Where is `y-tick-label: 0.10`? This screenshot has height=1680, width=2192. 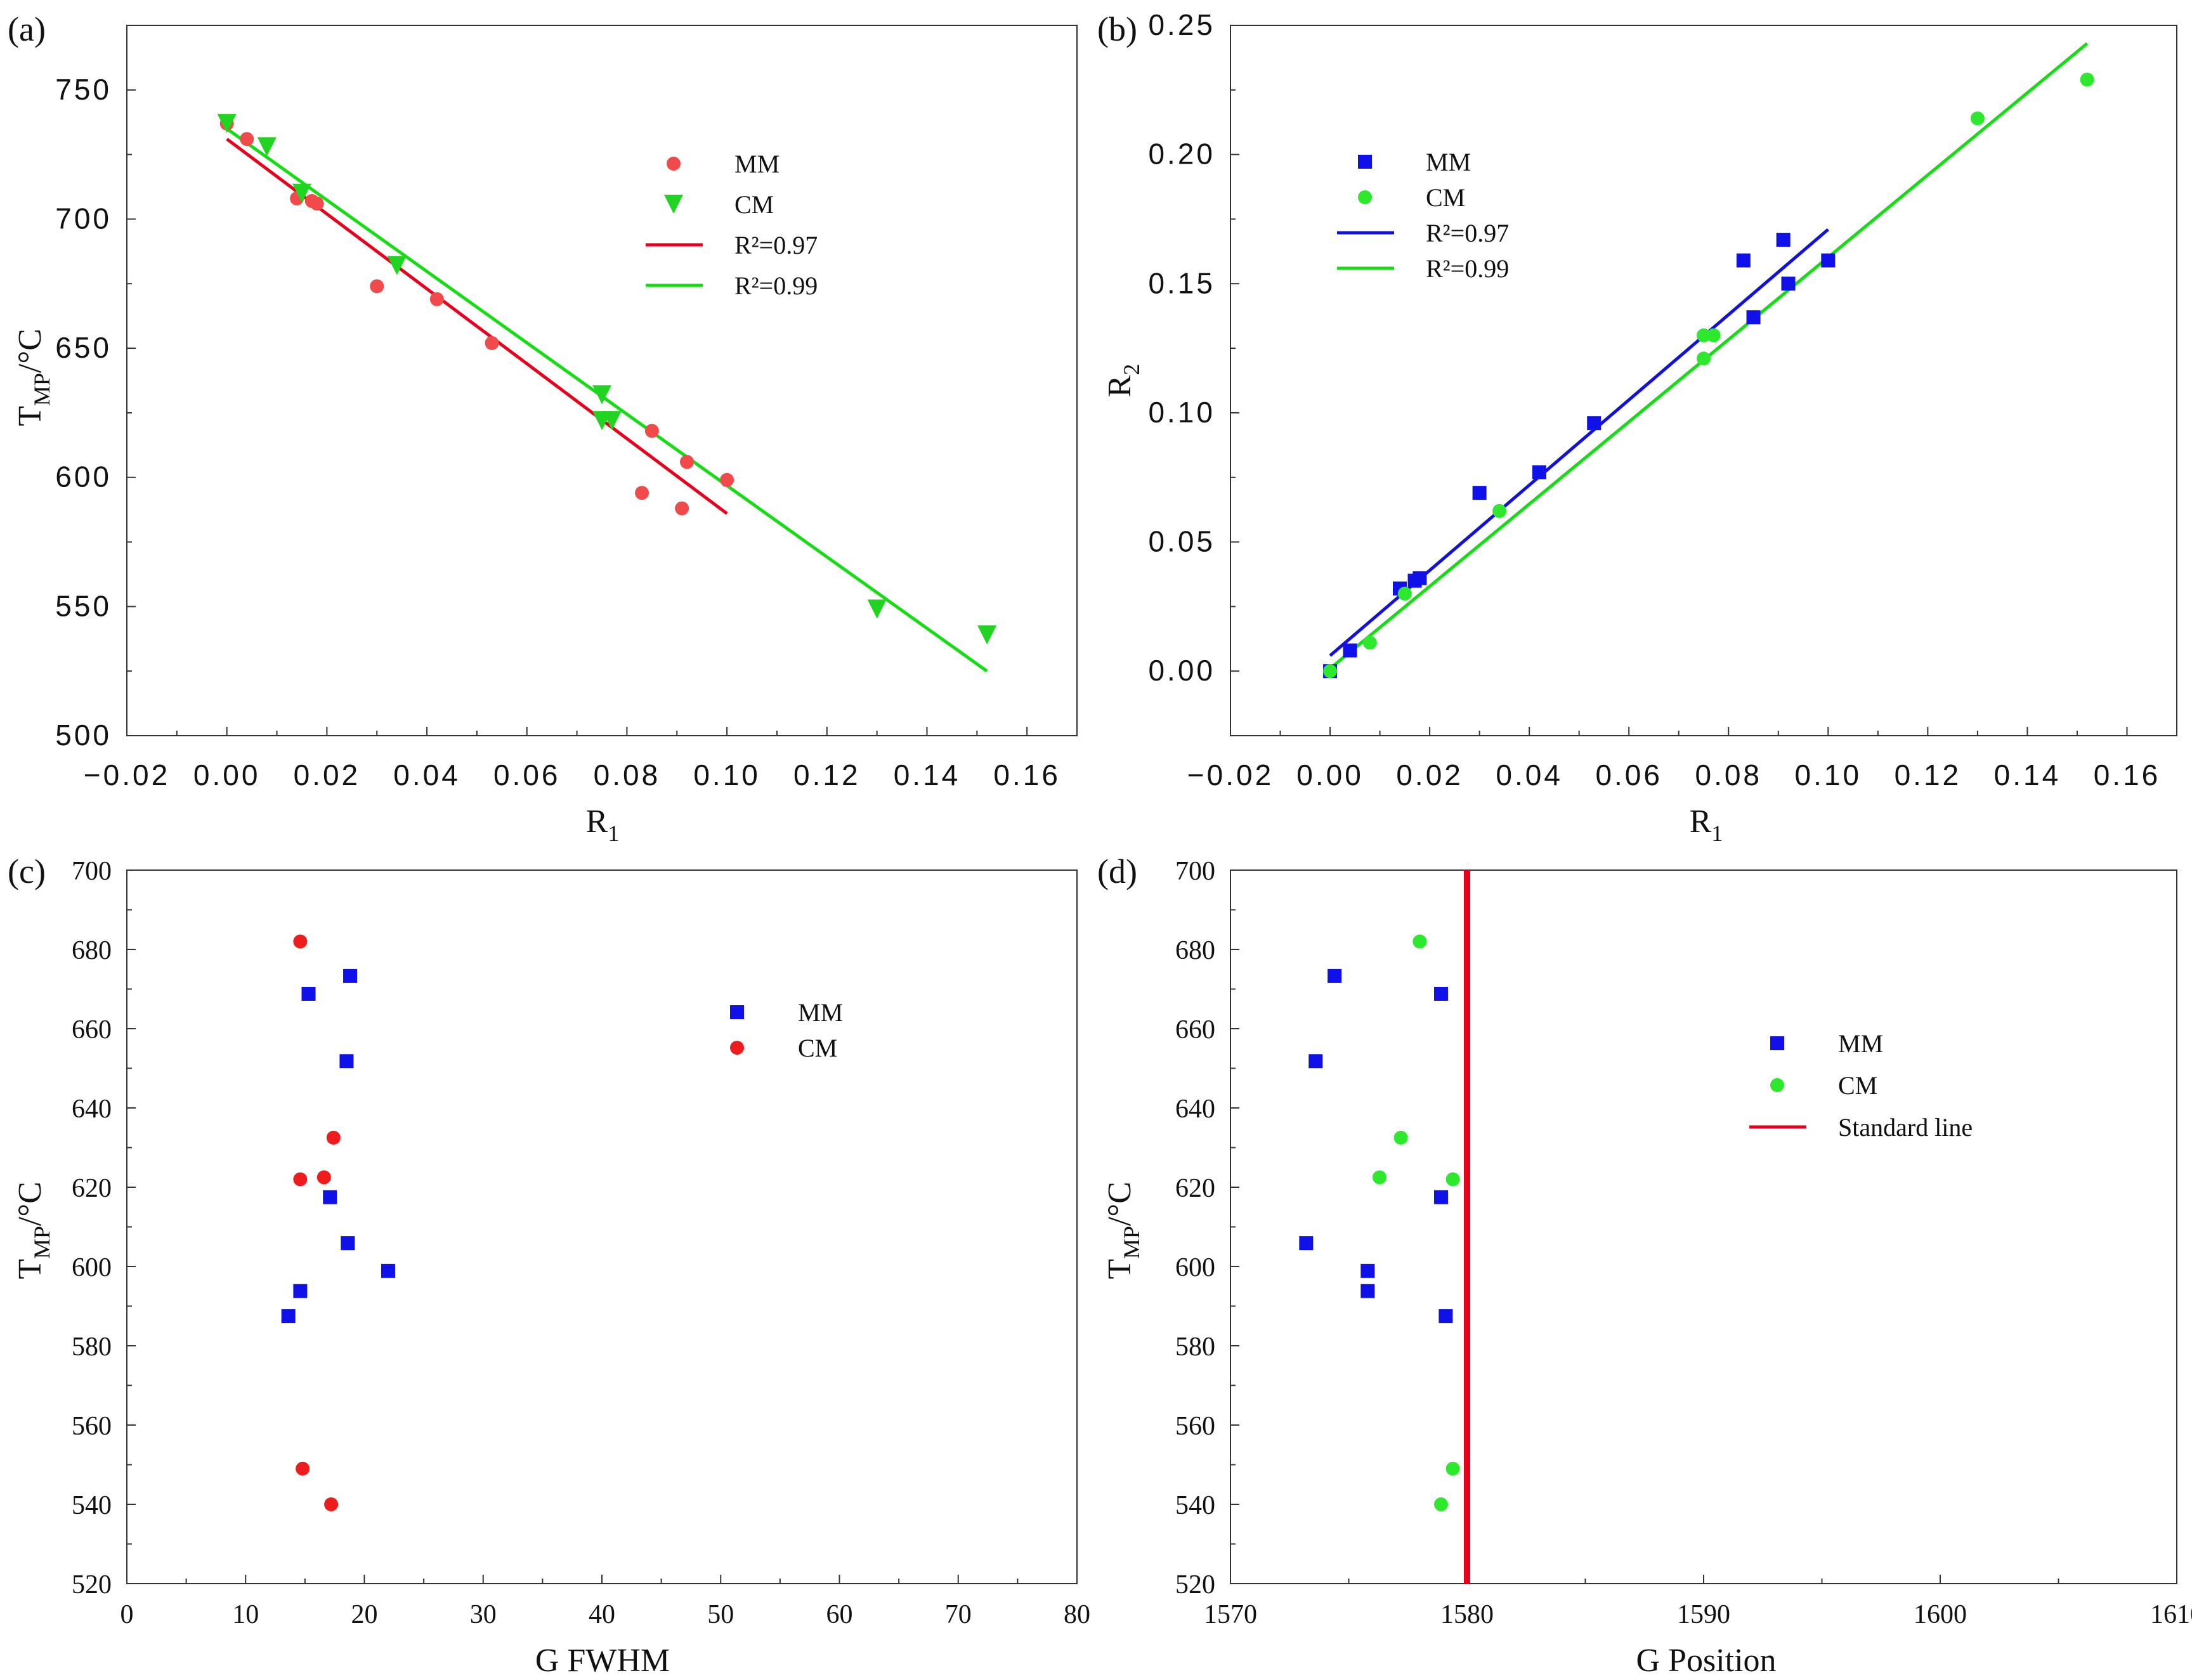
y-tick-label: 0.10 is located at coordinates (1182, 412).